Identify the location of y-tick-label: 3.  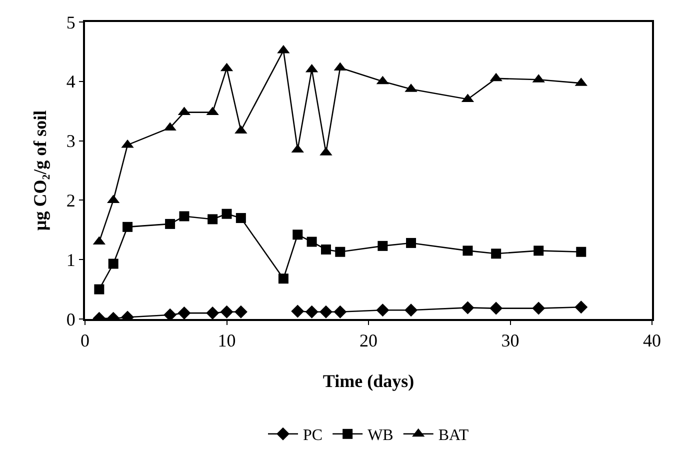
(71, 141).